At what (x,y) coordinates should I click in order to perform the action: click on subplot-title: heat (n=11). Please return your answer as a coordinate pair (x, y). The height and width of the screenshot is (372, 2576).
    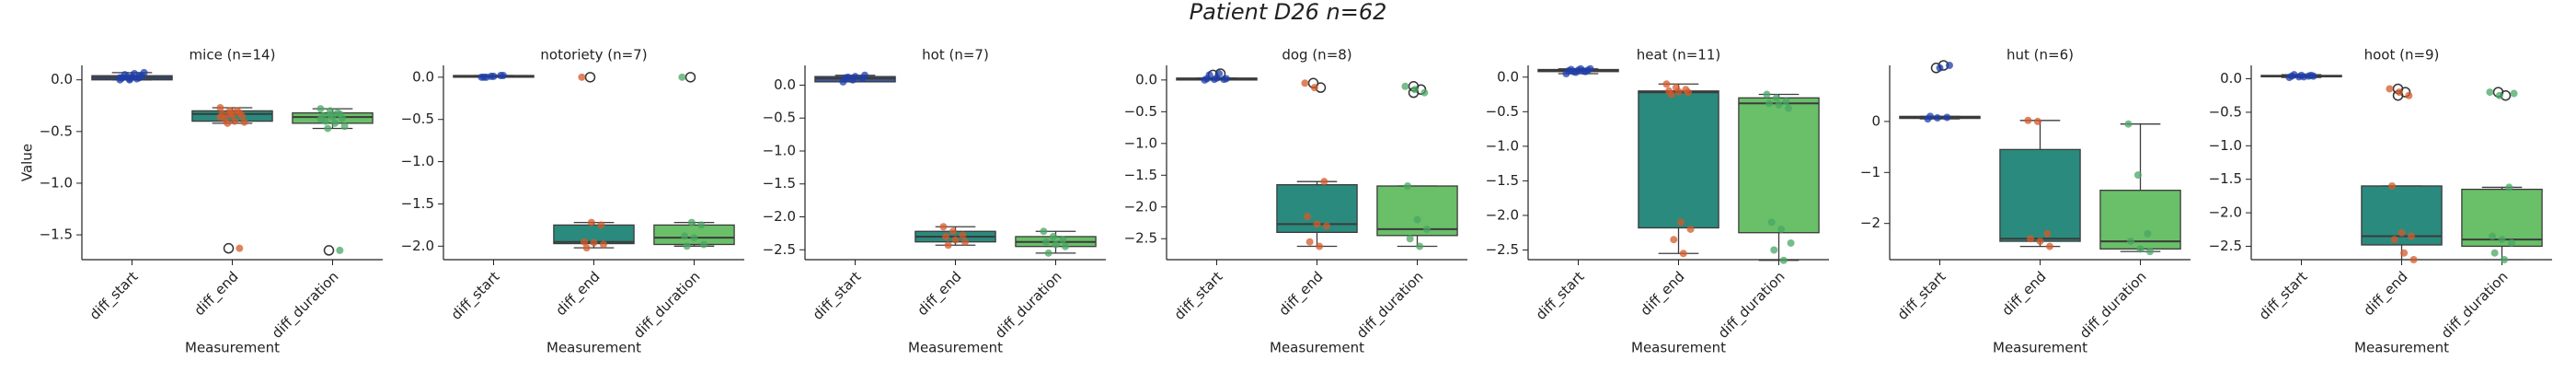
    Looking at the image, I should click on (1678, 55).